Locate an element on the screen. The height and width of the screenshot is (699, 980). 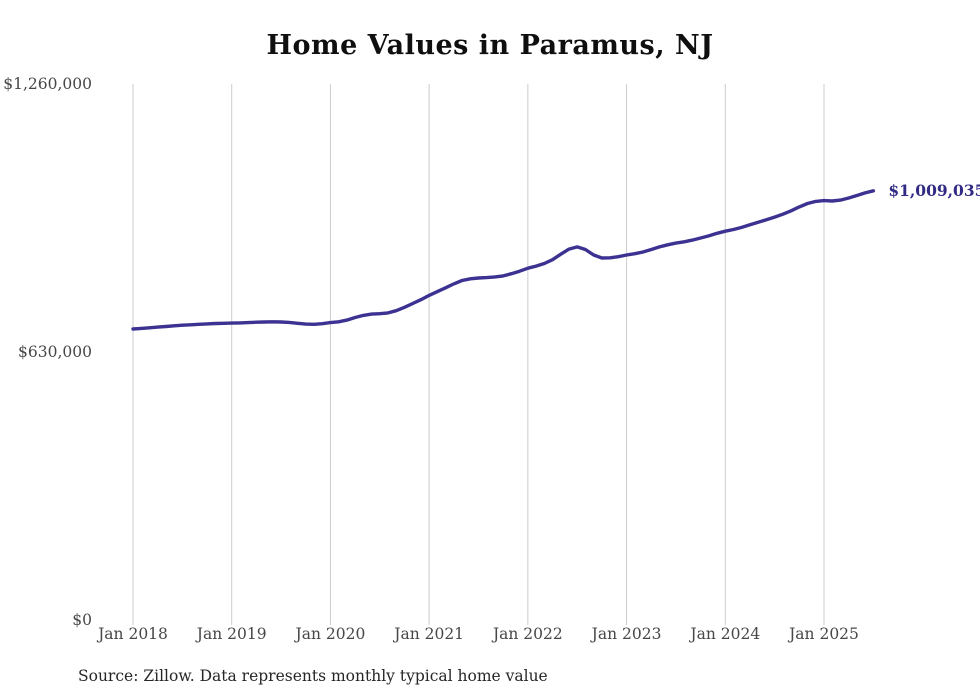
y-axis-tick-label: $630,000 is located at coordinates (55, 352).